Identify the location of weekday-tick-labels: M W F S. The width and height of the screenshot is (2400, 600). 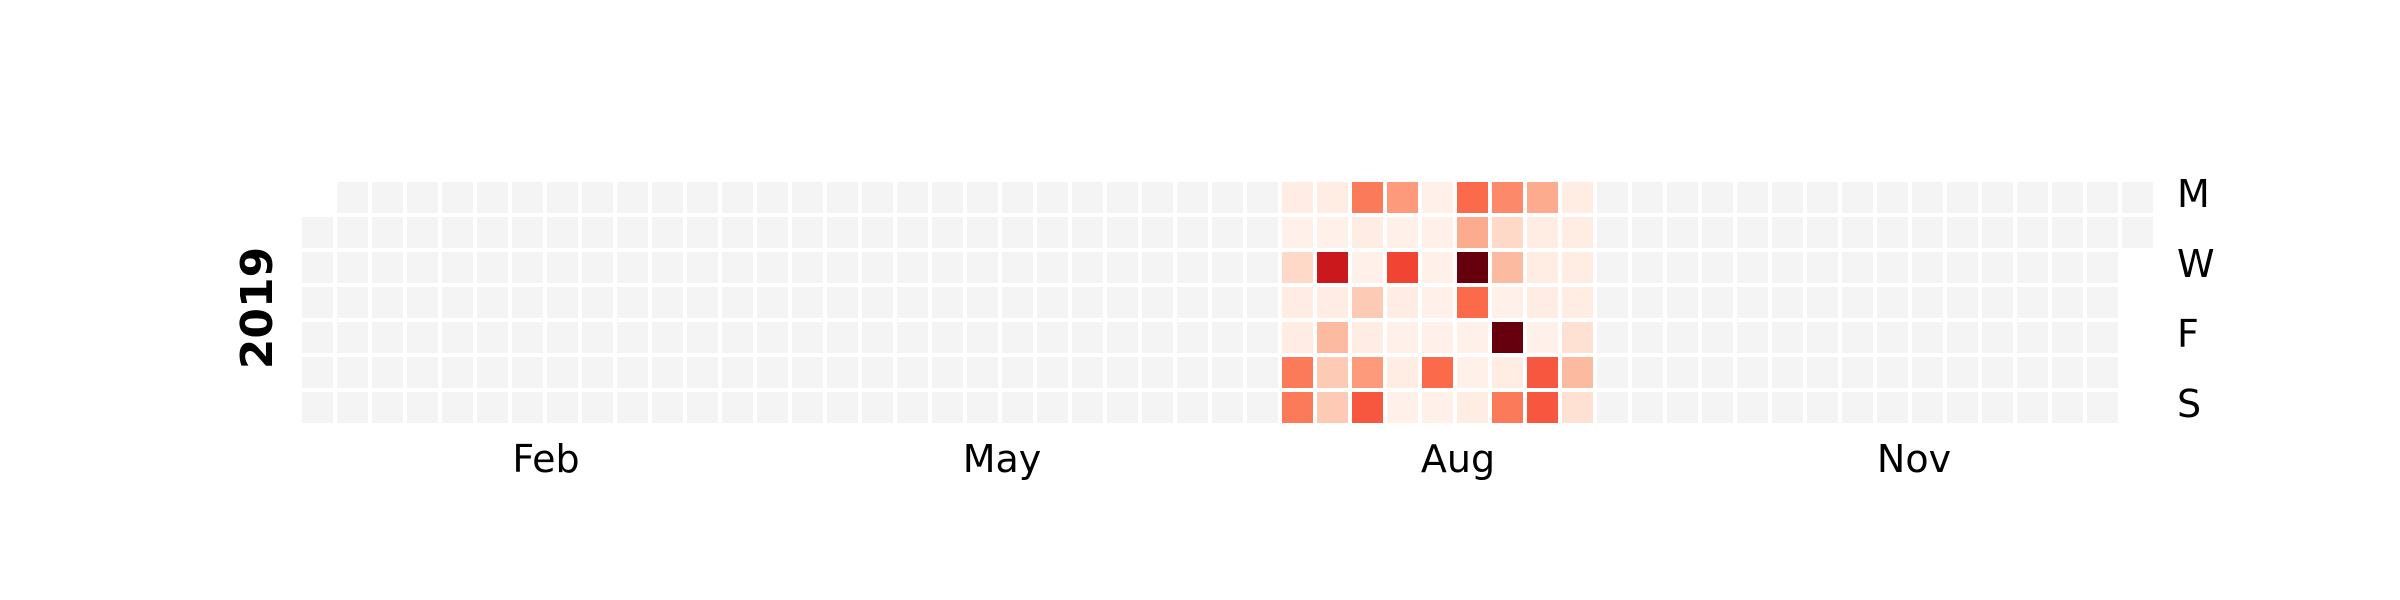
(2196, 299).